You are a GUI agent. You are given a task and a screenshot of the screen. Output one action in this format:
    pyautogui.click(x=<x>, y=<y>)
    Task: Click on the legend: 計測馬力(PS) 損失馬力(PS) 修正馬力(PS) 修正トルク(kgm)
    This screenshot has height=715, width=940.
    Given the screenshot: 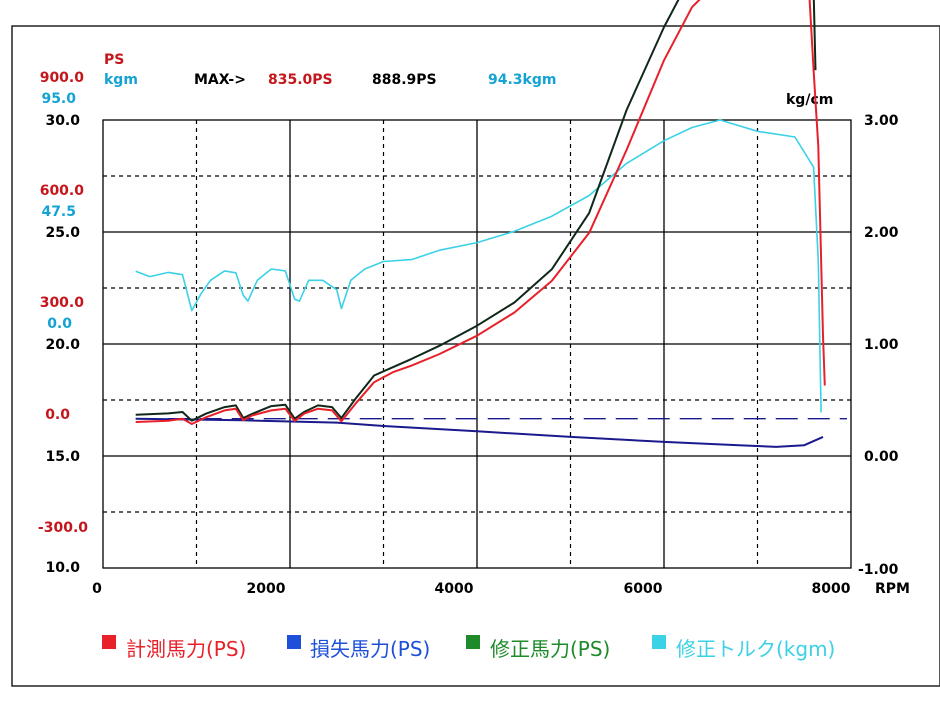 What is the action you would take?
    pyautogui.click(x=468, y=648)
    